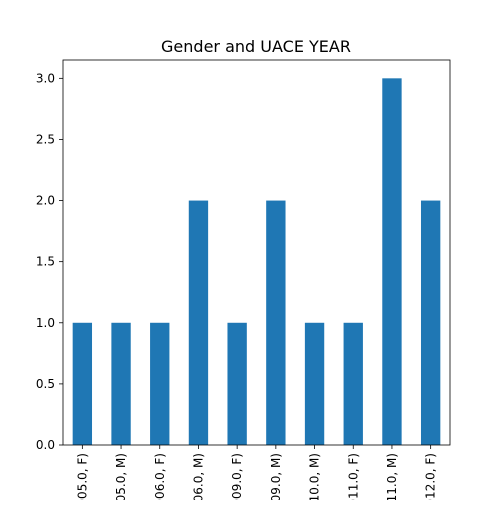 The width and height of the screenshot is (500, 505). Describe the element at coordinates (198, 476) in the screenshot. I see `x-tick-label: (2006.0, M)` at that location.